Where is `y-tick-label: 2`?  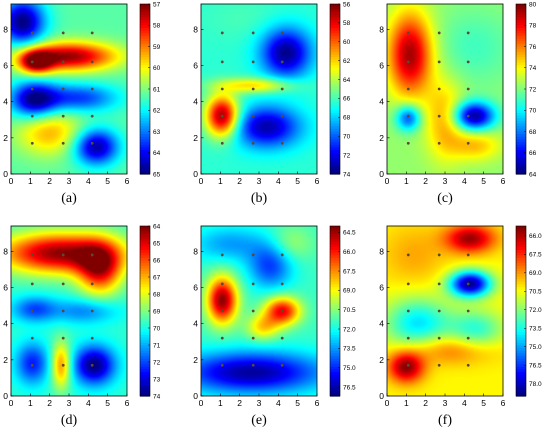
y-tick-label: 2 is located at coordinates (381, 360).